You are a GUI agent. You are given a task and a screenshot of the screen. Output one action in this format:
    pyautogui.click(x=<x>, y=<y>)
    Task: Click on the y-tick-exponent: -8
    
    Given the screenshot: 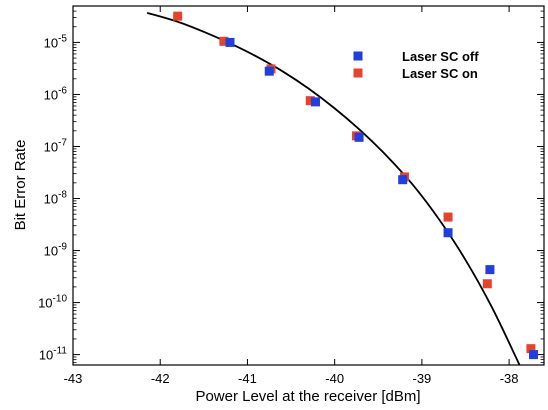 What is the action you would take?
    pyautogui.click(x=62, y=195)
    